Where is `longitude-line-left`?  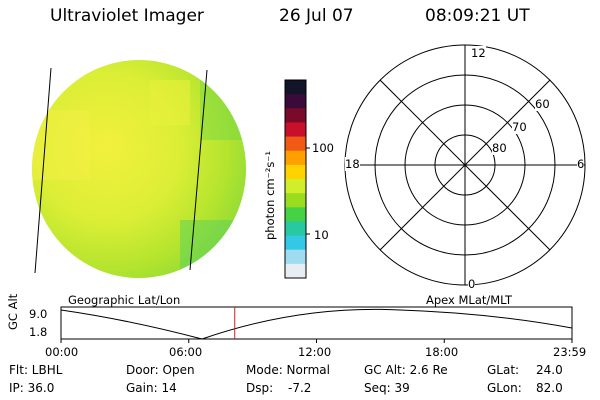
longitude-line-left is located at coordinates (43, 170).